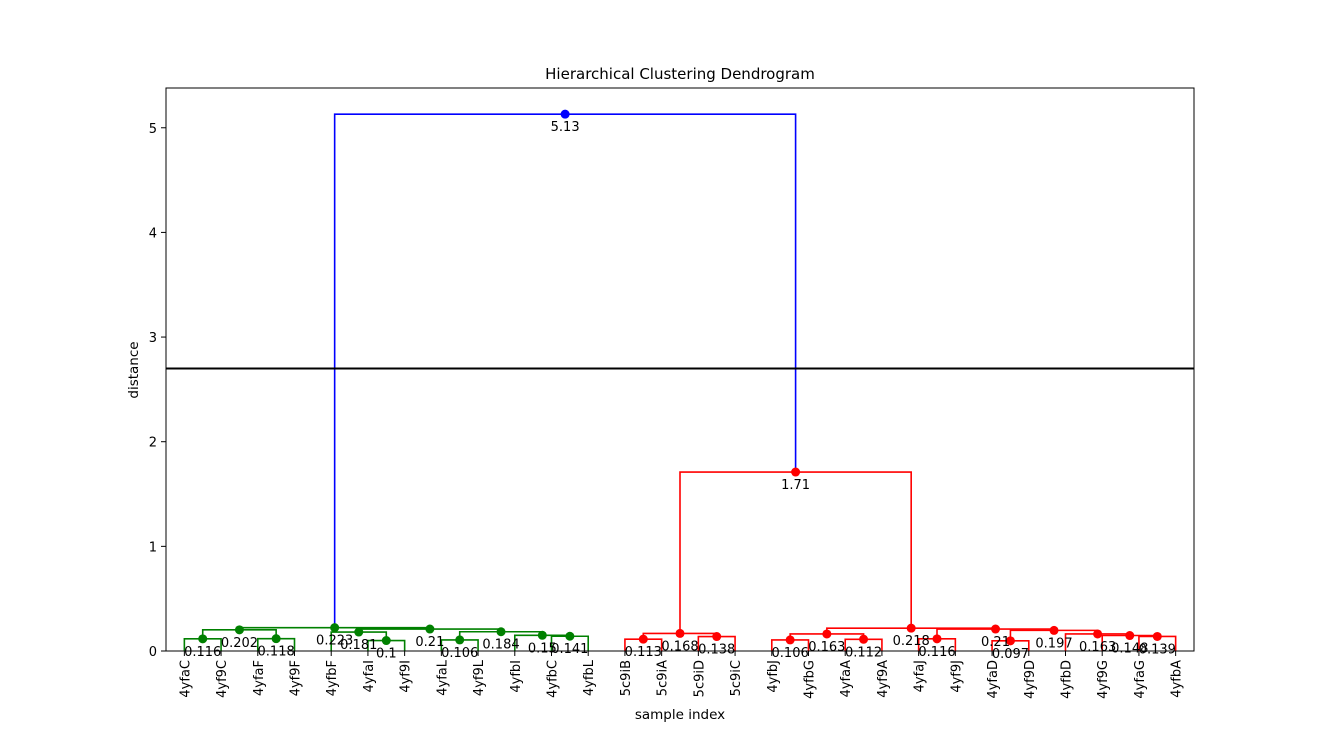 The width and height of the screenshot is (1327, 732). Describe the element at coordinates (185, 679) in the screenshot. I see `leaf-label: 4yfaC` at that location.